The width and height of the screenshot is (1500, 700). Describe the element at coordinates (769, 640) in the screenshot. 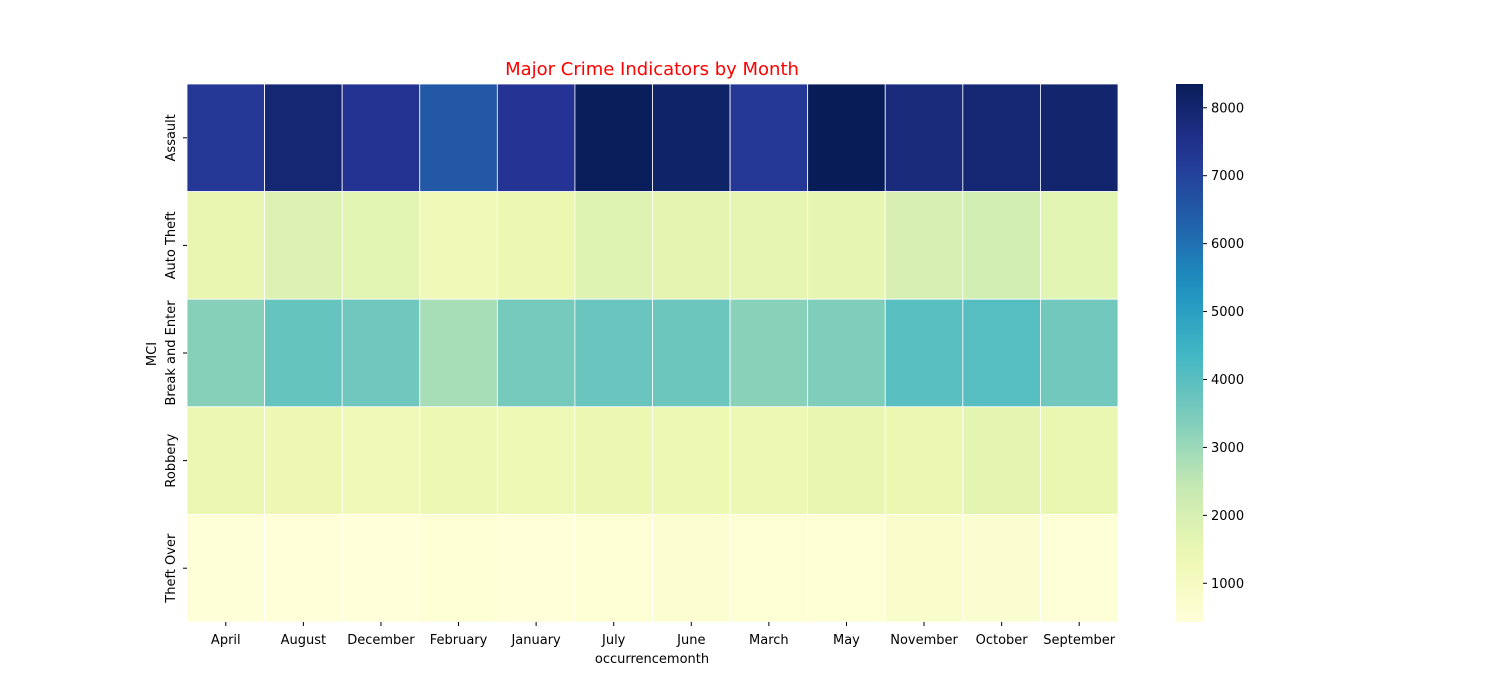

I see `x-tick-label: March` at that location.